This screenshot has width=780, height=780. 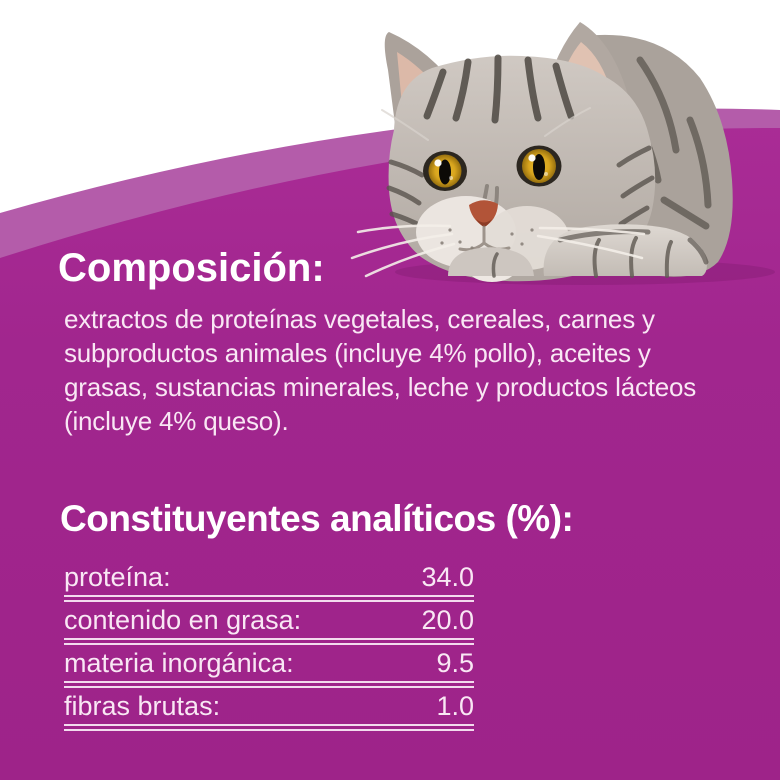 What do you see at coordinates (179, 663) in the screenshot?
I see `row-label: materia inorgánica:` at bounding box center [179, 663].